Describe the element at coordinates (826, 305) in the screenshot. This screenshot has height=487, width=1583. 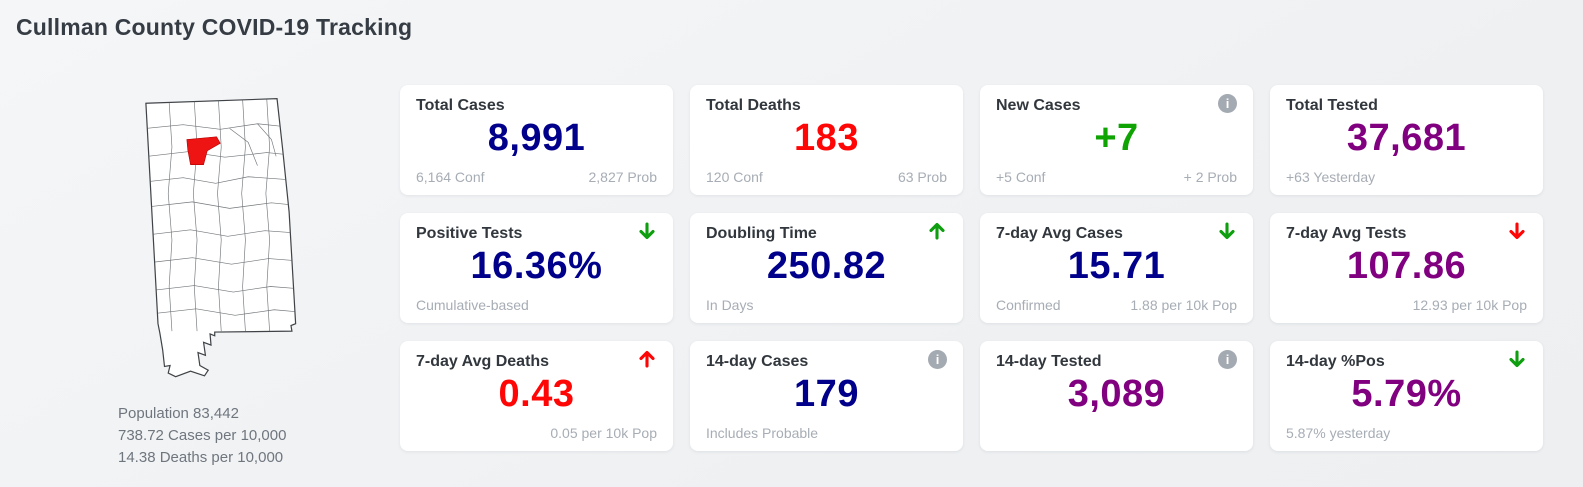
I see `card-footer: In Days` at that location.